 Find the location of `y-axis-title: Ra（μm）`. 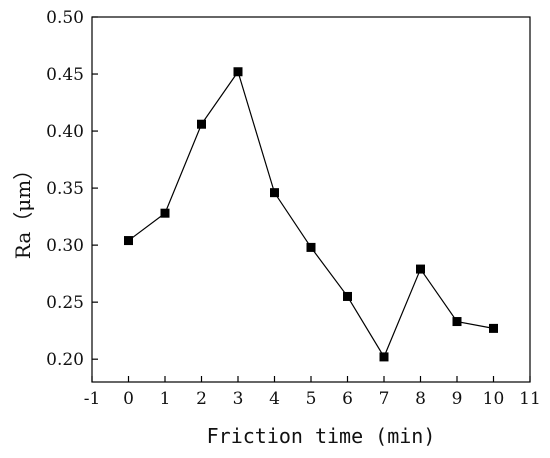

y-axis-title: Ra（μm） is located at coordinates (23, 209).